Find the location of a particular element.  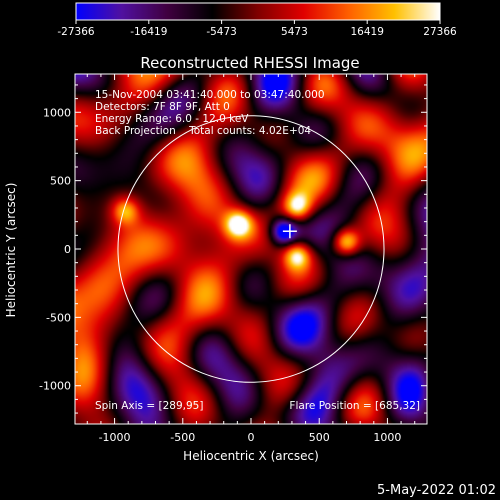

colorbar-tick-label: 16419 is located at coordinates (366, 32).